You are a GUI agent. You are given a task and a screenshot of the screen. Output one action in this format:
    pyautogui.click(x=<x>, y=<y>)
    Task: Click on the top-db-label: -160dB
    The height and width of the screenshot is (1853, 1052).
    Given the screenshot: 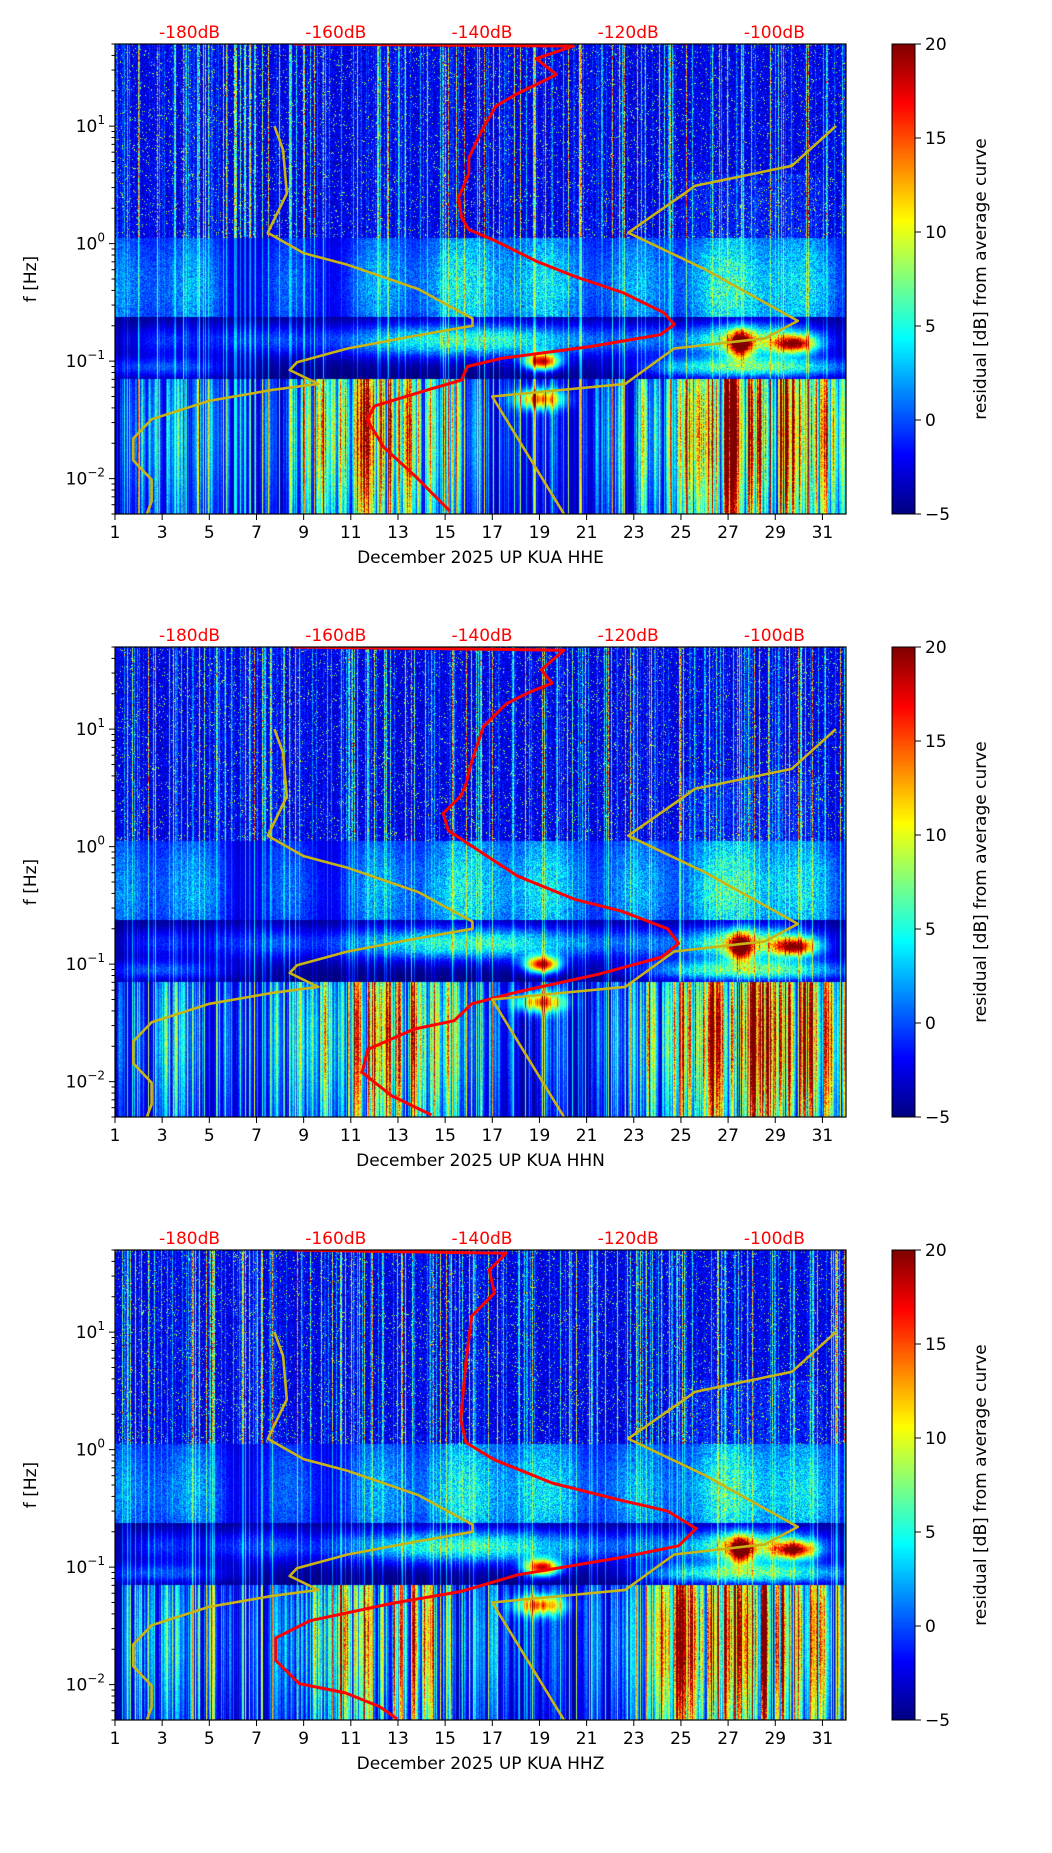 What is the action you would take?
    pyautogui.click(x=335, y=636)
    